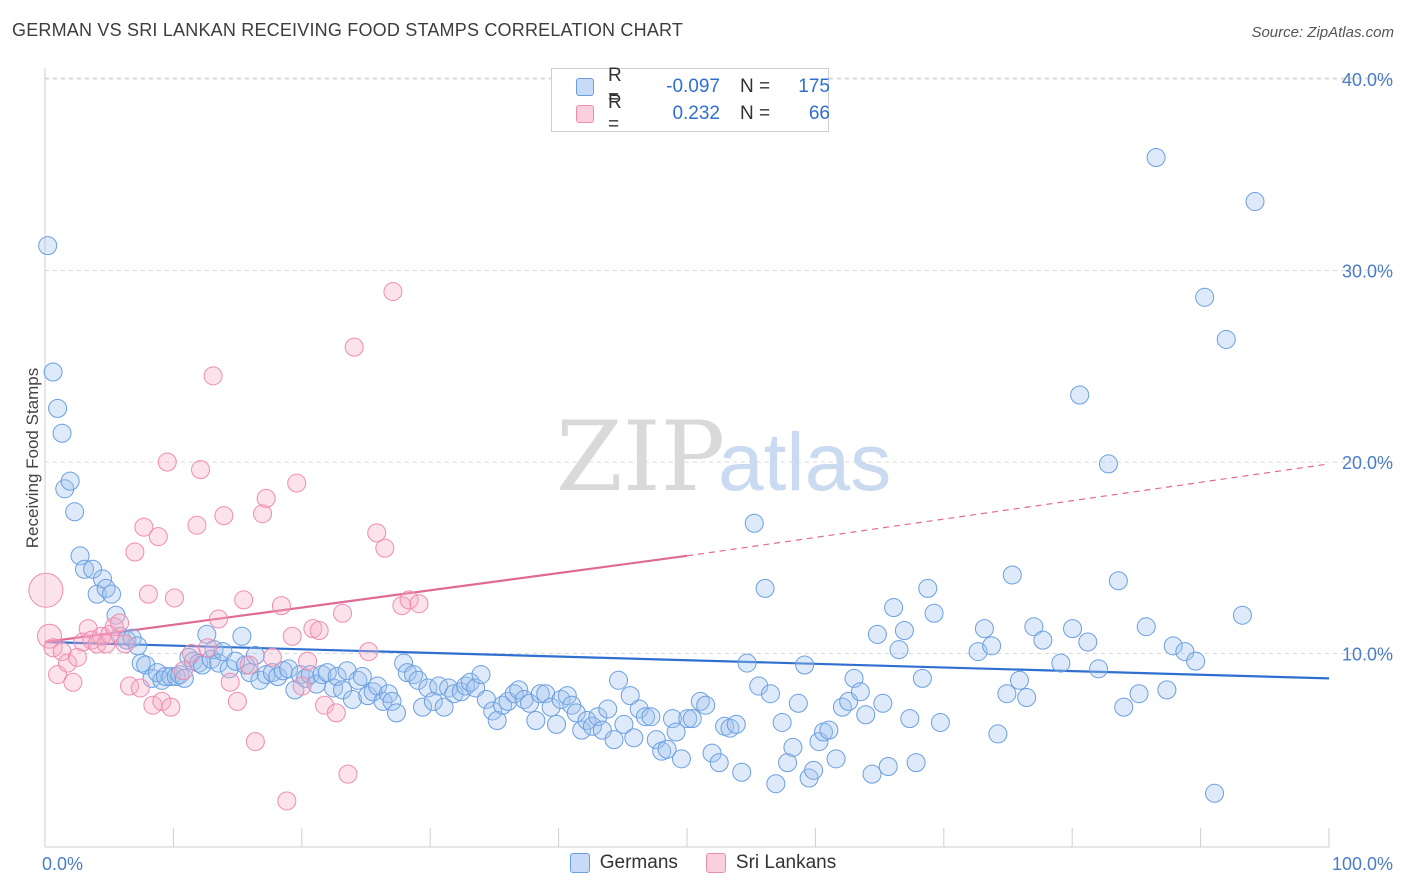 The width and height of the screenshot is (1406, 892). What do you see at coordinates (786, 862) in the screenshot?
I see `series-label-sri-lankans: Sri Lankans` at bounding box center [786, 862].